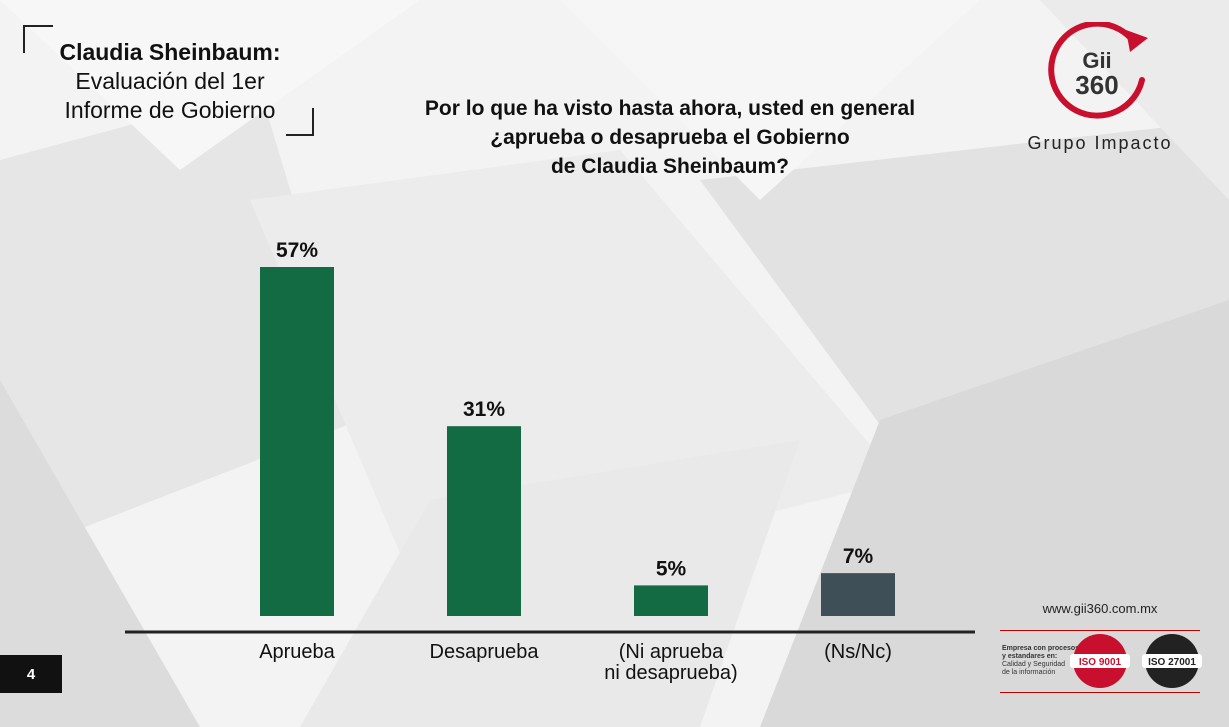 The image size is (1229, 727). Describe the element at coordinates (858, 652) in the screenshot. I see `category-label-3: (Ns/Nc)` at that location.